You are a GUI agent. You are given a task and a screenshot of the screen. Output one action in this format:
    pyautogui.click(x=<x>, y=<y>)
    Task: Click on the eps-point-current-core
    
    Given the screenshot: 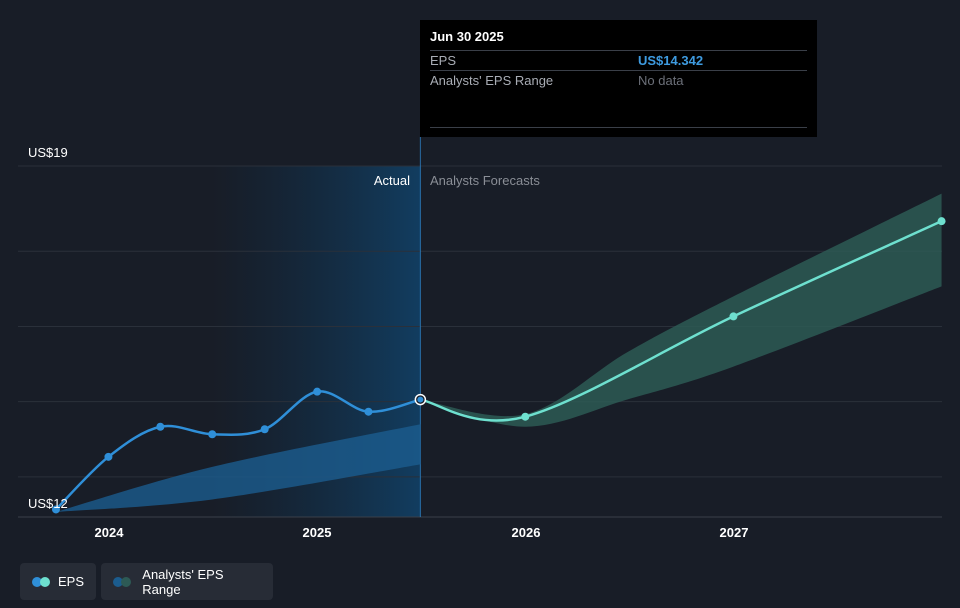 What is the action you would take?
    pyautogui.click(x=420, y=399)
    